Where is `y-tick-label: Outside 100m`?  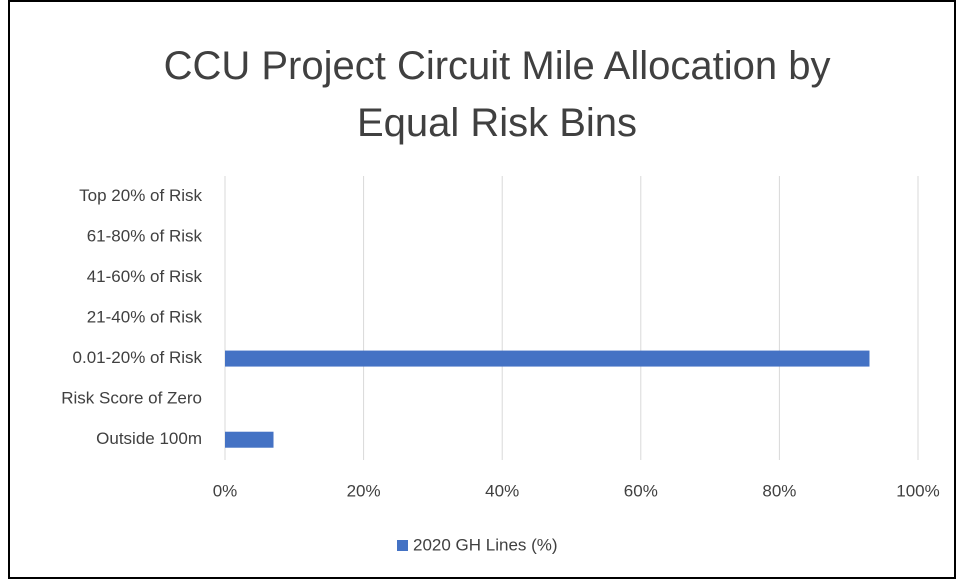
y-tick-label: Outside 100m is located at coordinates (149, 438).